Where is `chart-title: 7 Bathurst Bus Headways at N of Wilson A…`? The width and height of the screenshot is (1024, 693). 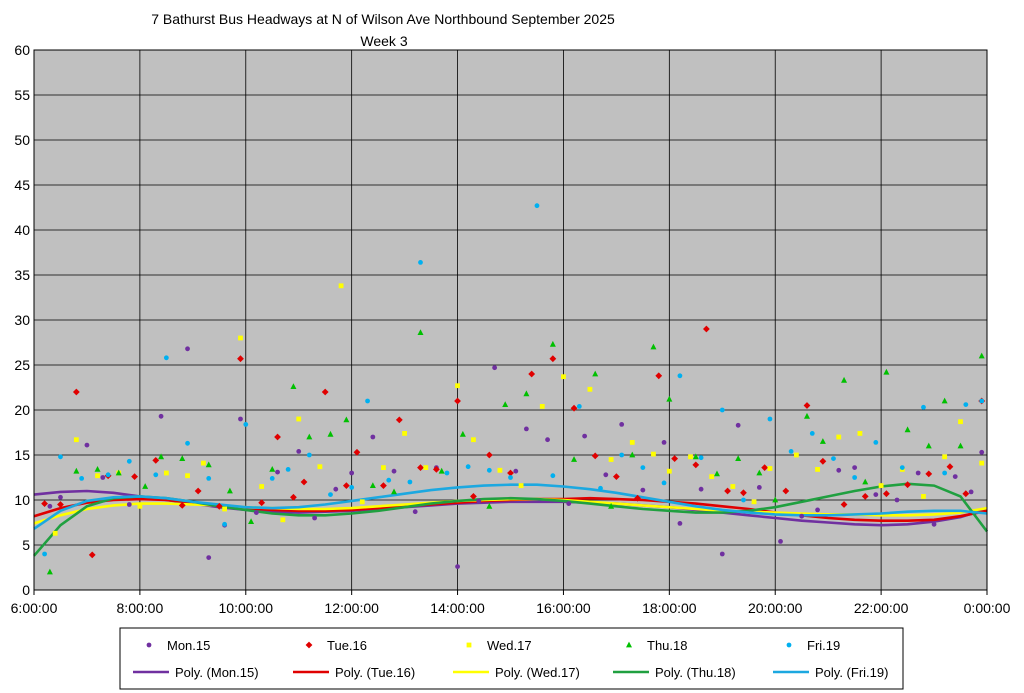
chart-title: 7 Bathurst Bus Headways at N of Wilson A… is located at coordinates (383, 19).